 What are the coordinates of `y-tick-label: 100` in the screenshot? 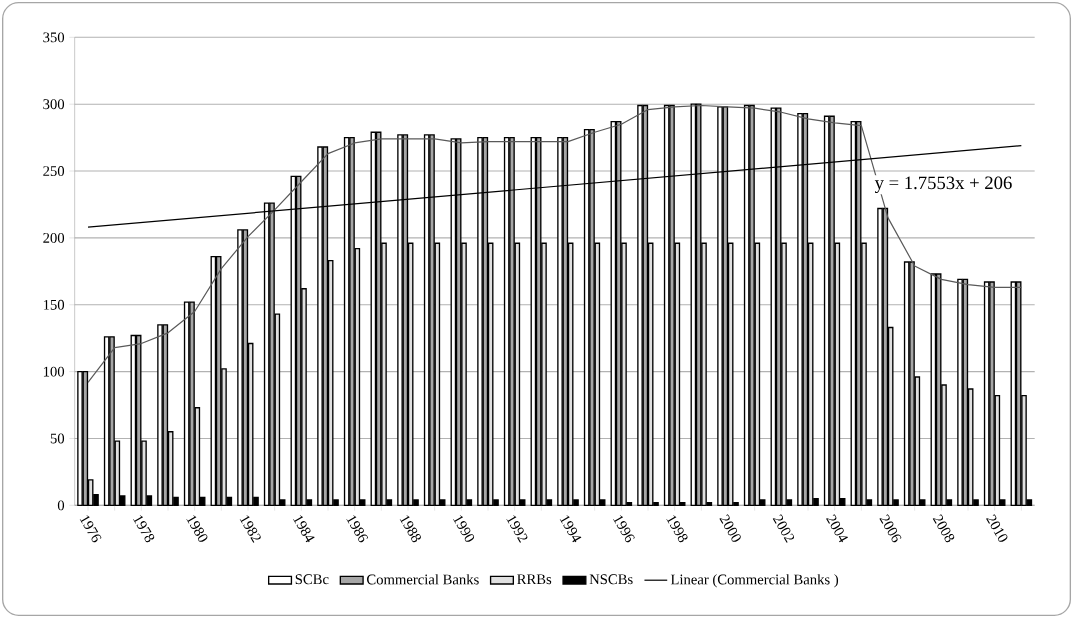 It's located at (54, 371).